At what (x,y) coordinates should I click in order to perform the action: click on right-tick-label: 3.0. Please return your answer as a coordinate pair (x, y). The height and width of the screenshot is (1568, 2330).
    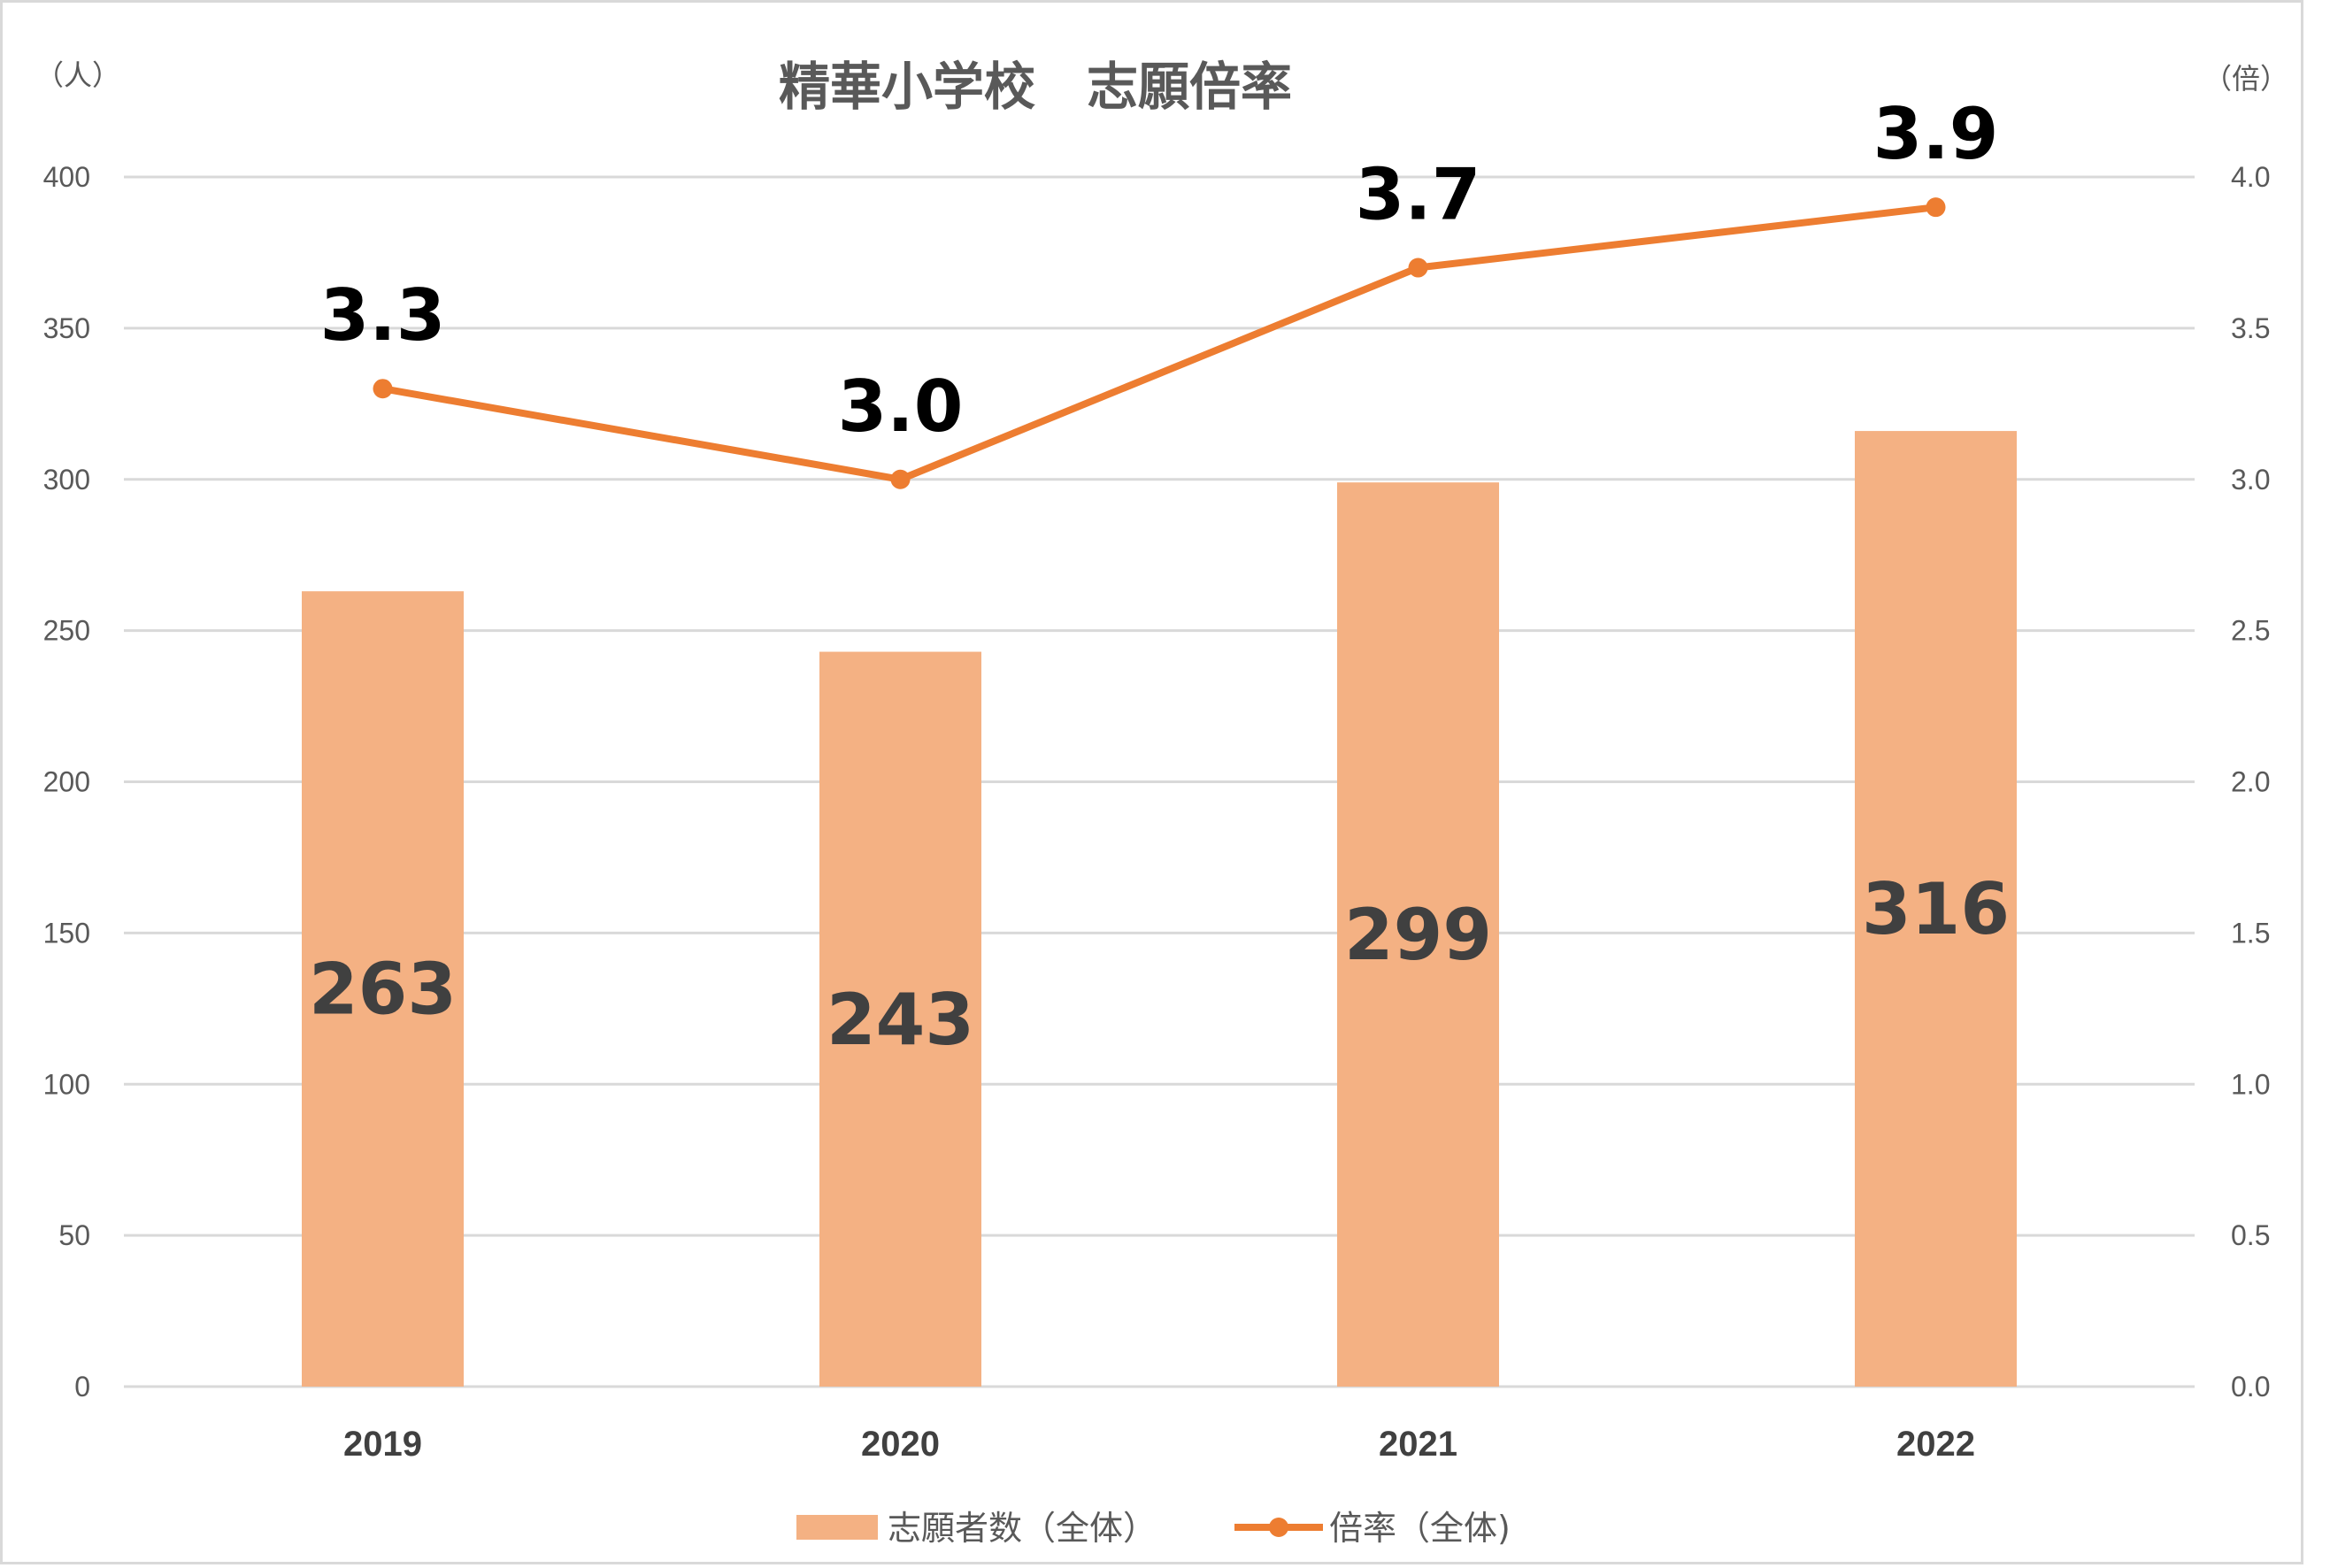
    Looking at the image, I should click on (2251, 480).